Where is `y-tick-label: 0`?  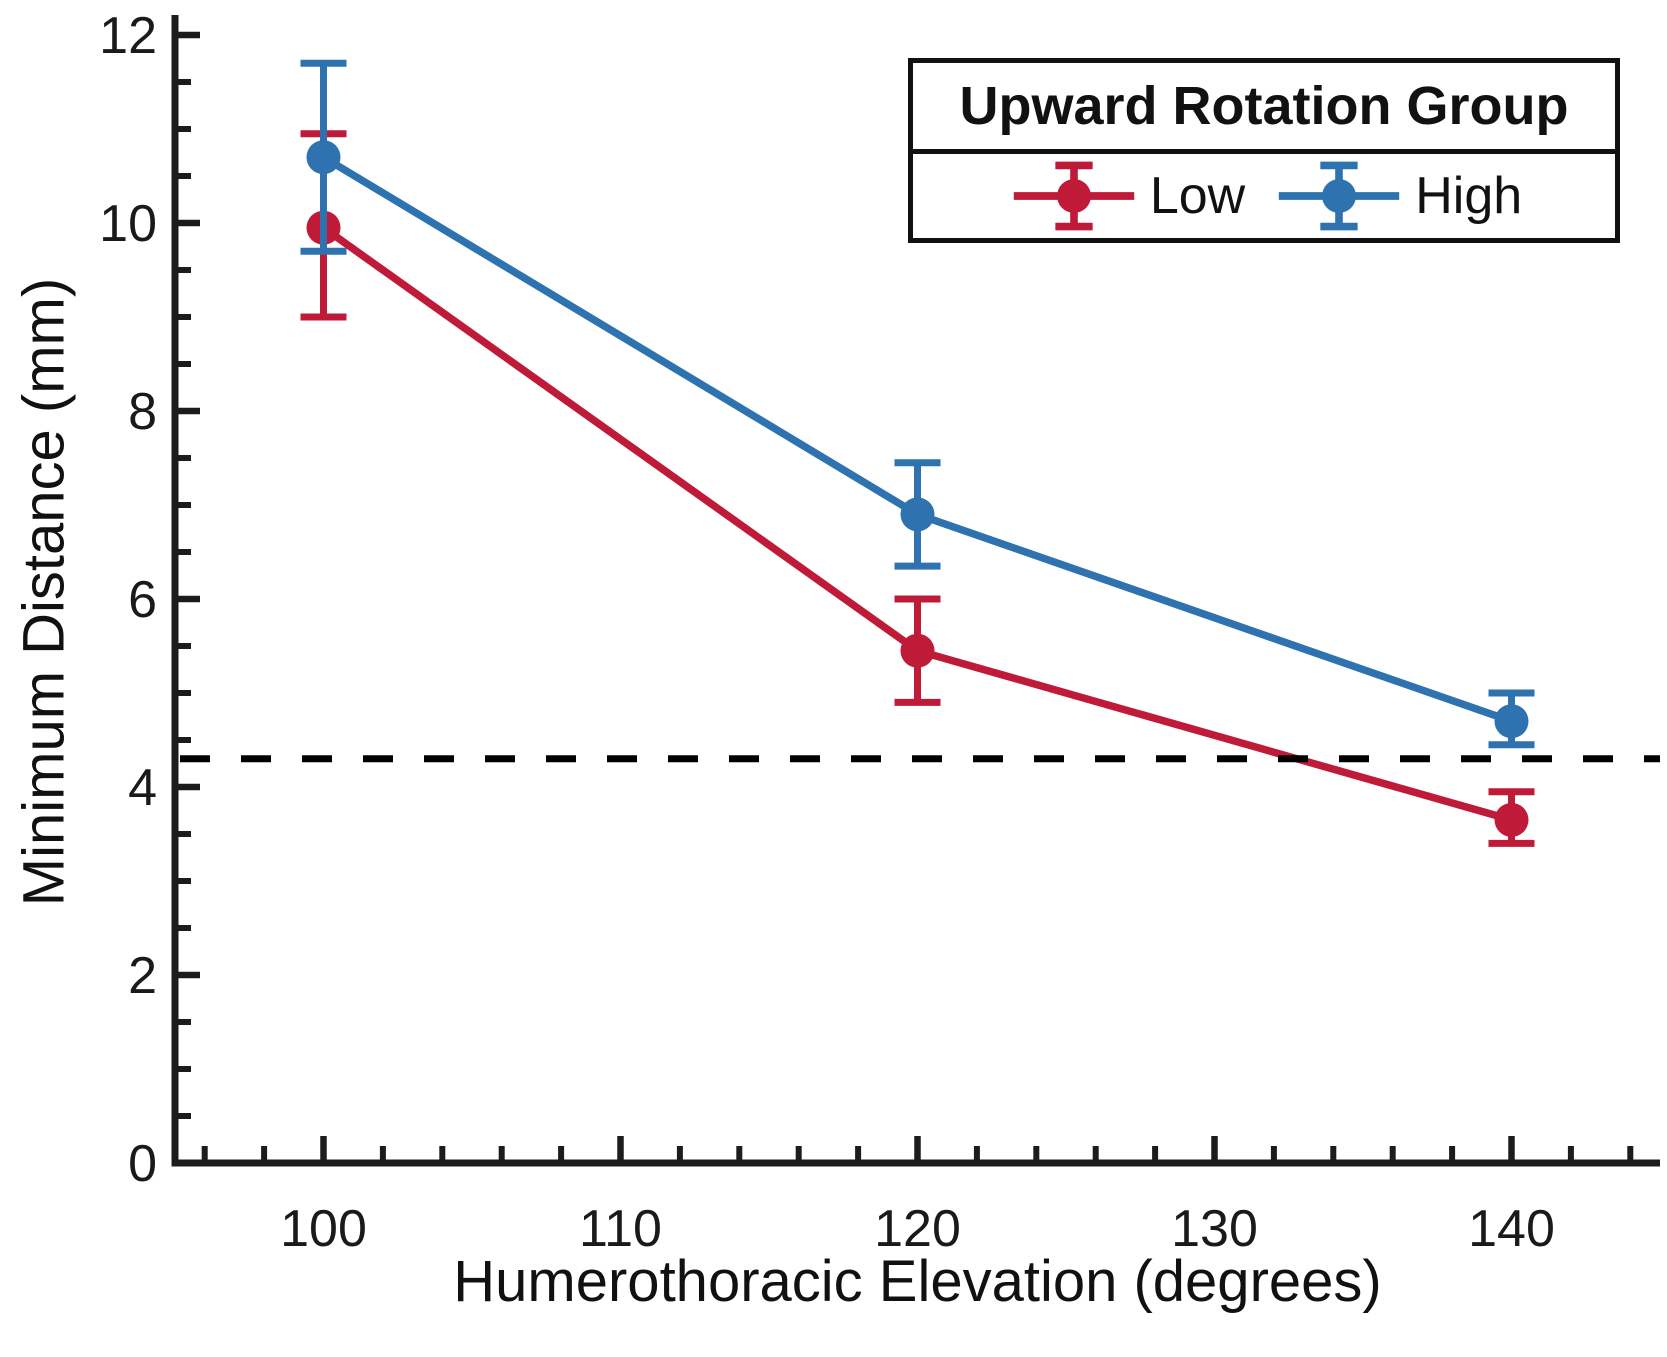
y-tick-label: 0 is located at coordinates (142, 1164).